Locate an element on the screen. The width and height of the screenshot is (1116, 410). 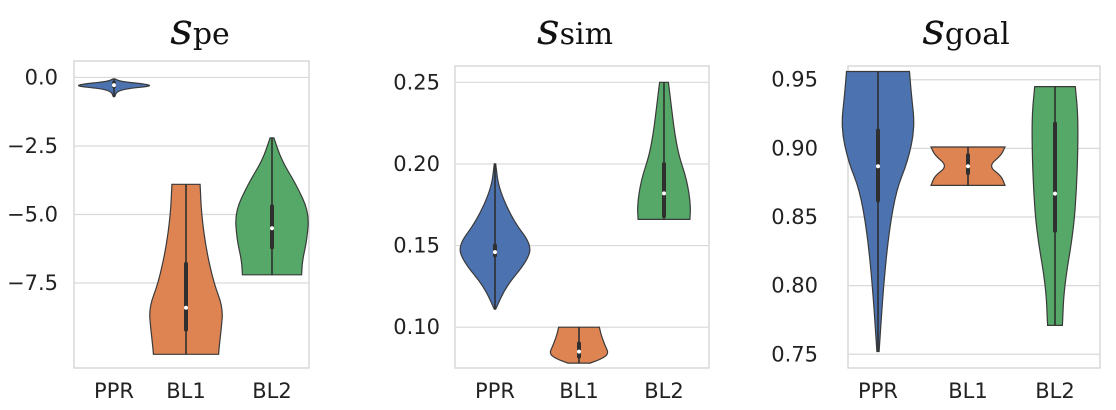
y-tick-label: 0.0 is located at coordinates (41, 77).